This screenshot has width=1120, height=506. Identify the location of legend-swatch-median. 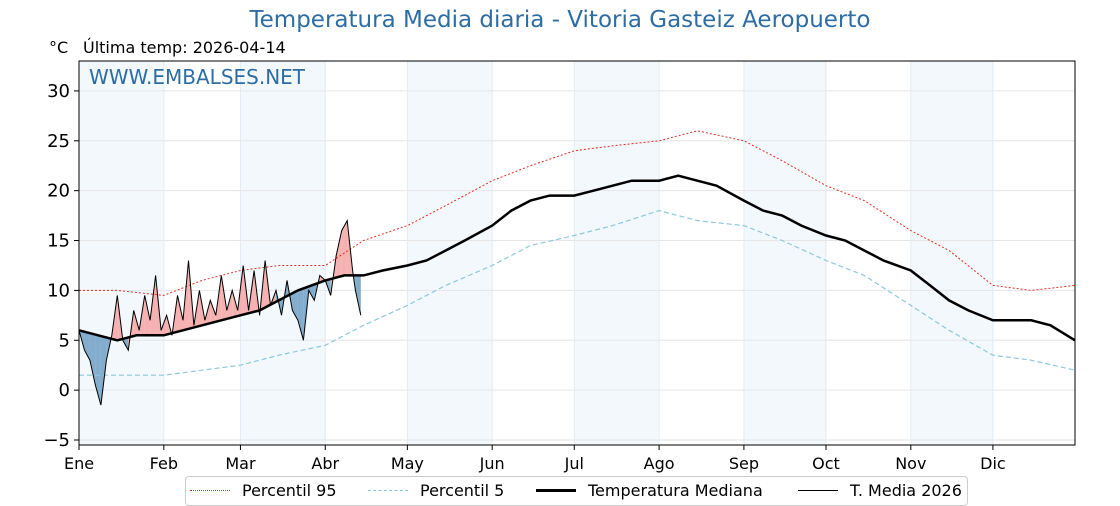
(556, 490).